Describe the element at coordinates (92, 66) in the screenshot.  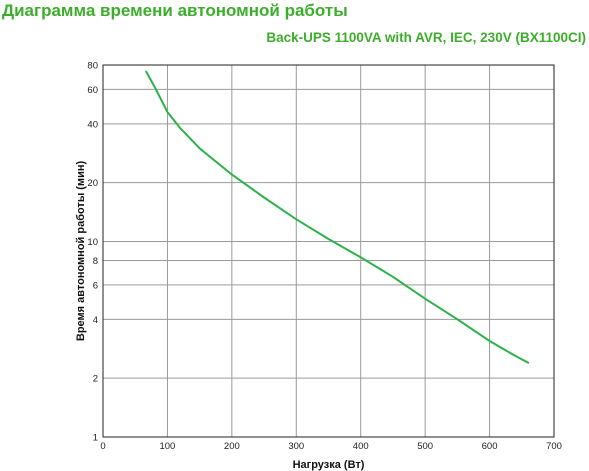
I see `y-tick-label: 80` at that location.